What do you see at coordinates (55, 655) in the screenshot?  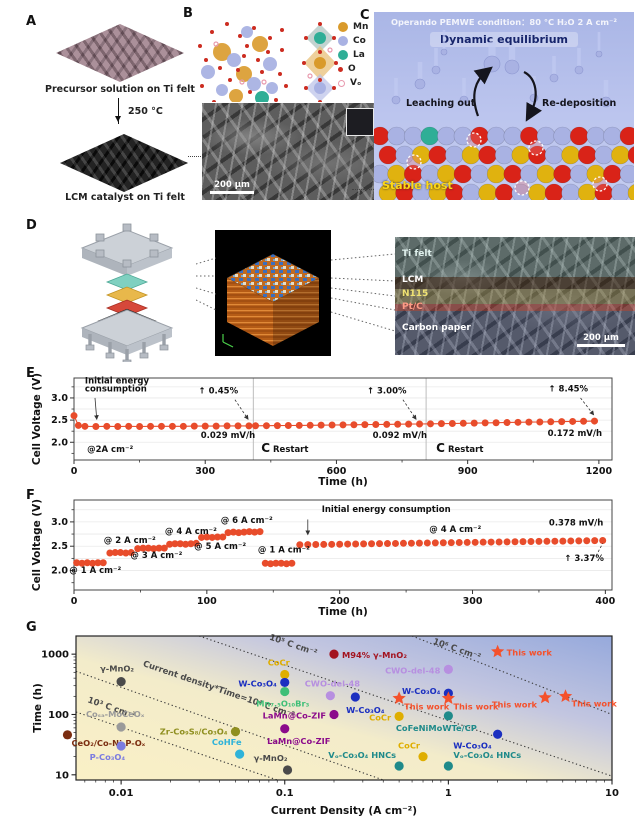 I see `svg-text: 1000` at bounding box center [55, 655].